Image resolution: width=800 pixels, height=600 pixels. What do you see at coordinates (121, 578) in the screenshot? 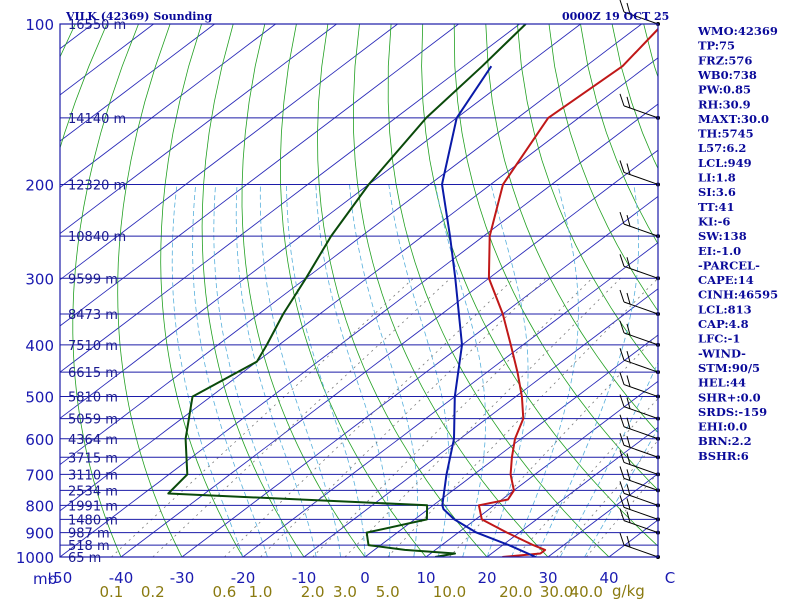
I see `temperature-tick-label: -40` at bounding box center [121, 578].